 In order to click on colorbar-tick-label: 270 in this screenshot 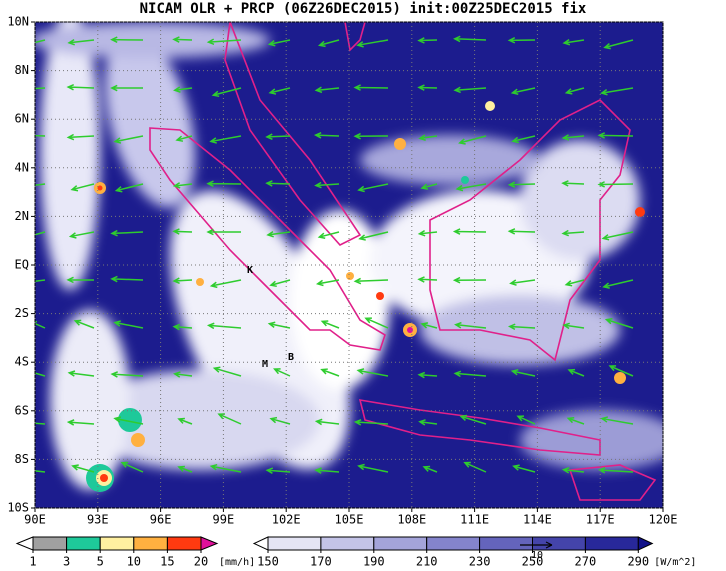, I will do `click(586, 562)`.